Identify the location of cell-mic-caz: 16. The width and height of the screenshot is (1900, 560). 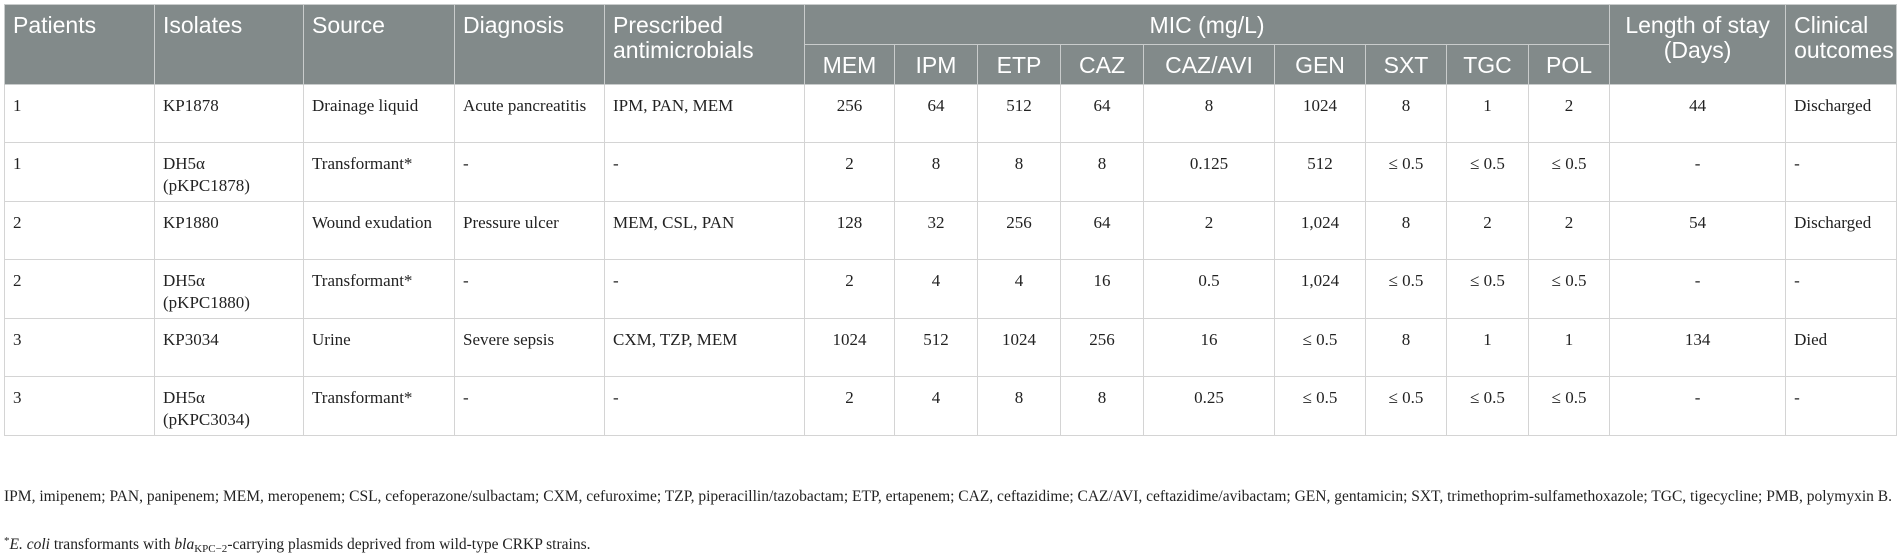
(1102, 289).